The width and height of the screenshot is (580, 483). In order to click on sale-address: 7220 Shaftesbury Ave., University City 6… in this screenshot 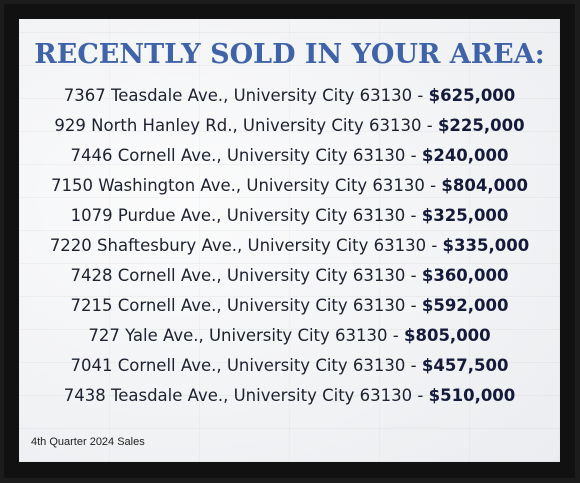, I will do `click(238, 245)`.